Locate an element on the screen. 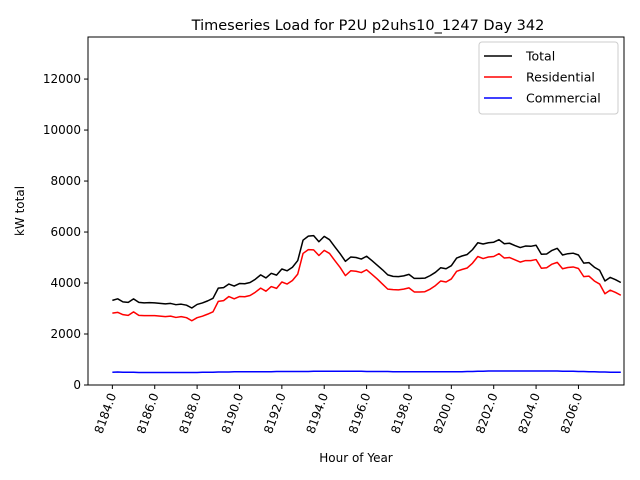 This screenshot has height=480, width=640. legend: Total Residential Commercial is located at coordinates (548, 78).